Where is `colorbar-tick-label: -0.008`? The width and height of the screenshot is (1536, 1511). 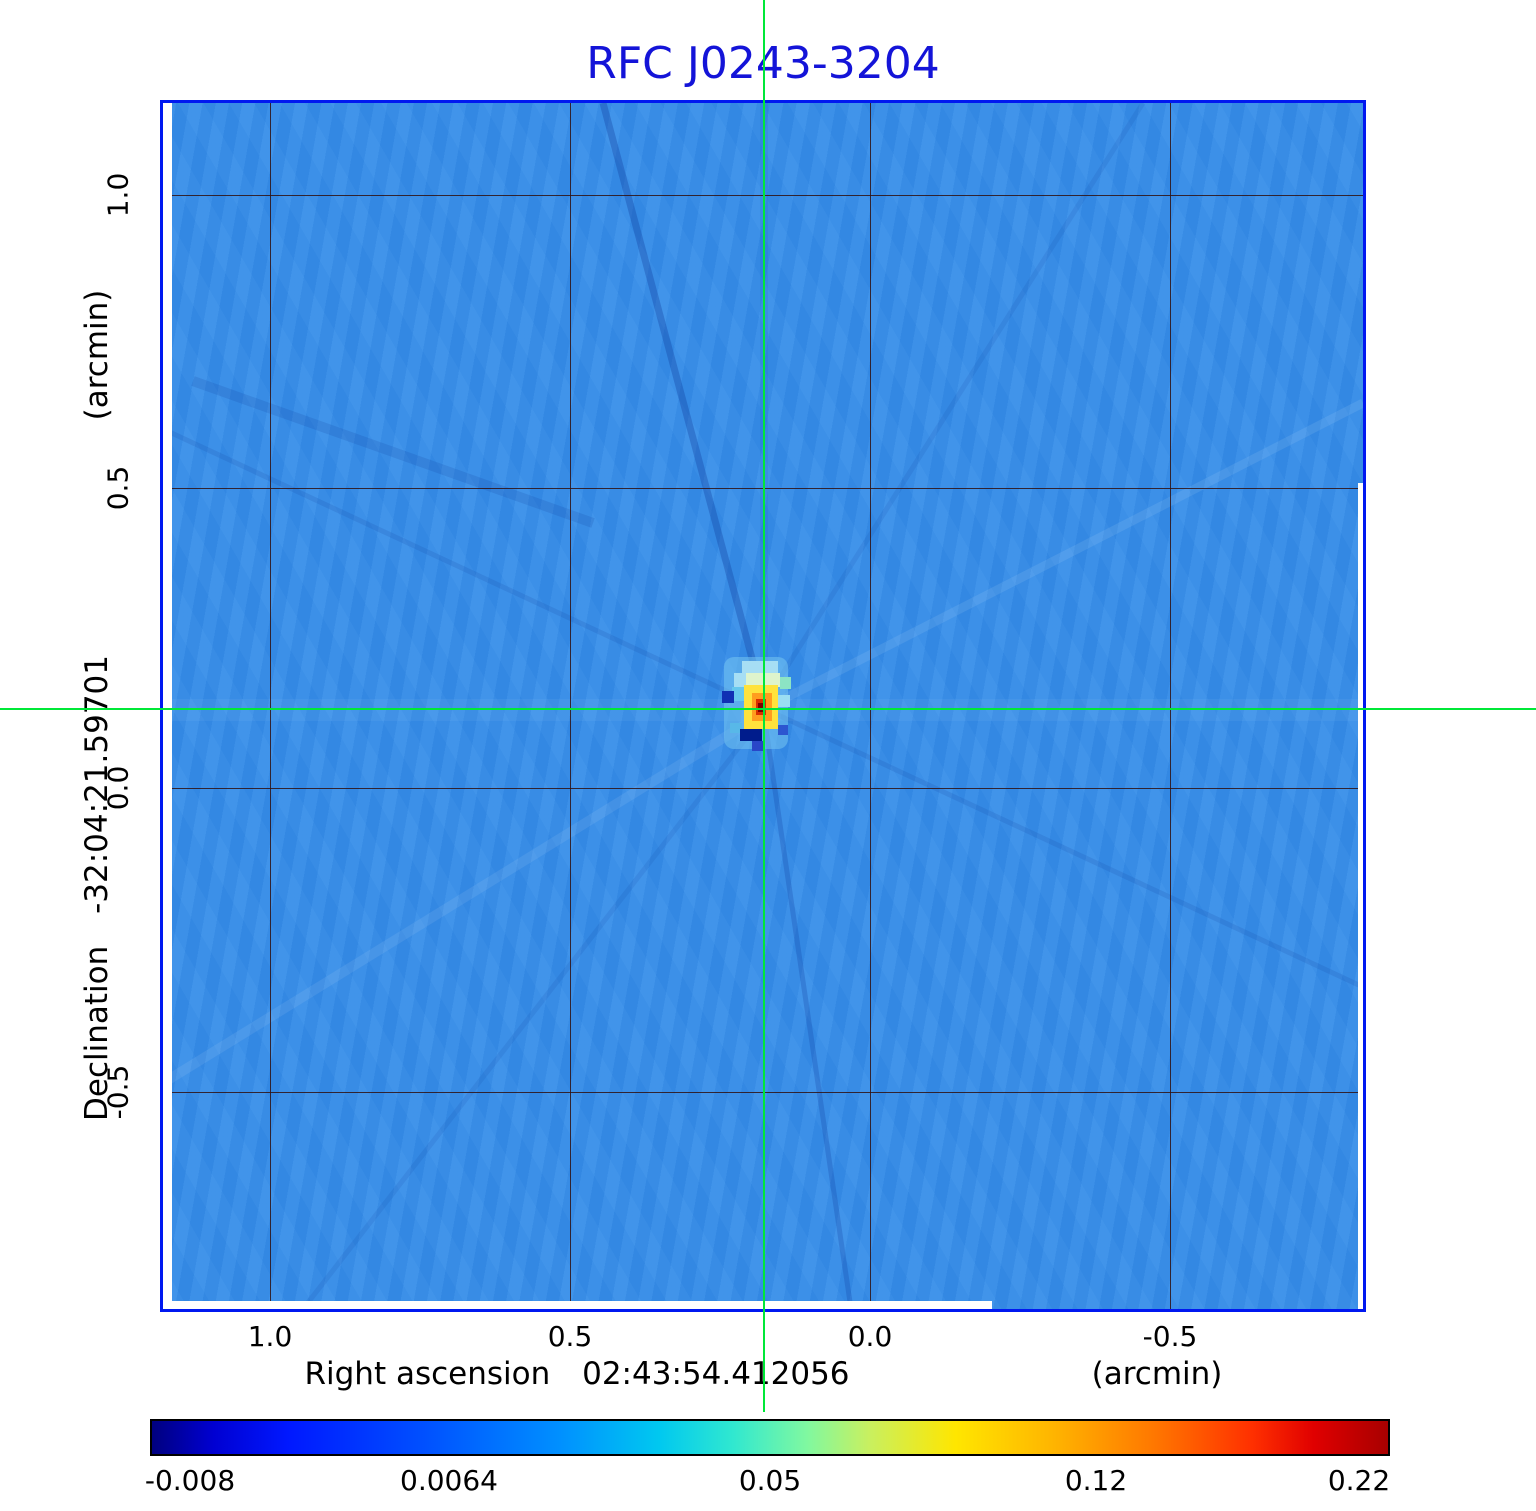 colorbar-tick-label: -0.008 is located at coordinates (190, 1480).